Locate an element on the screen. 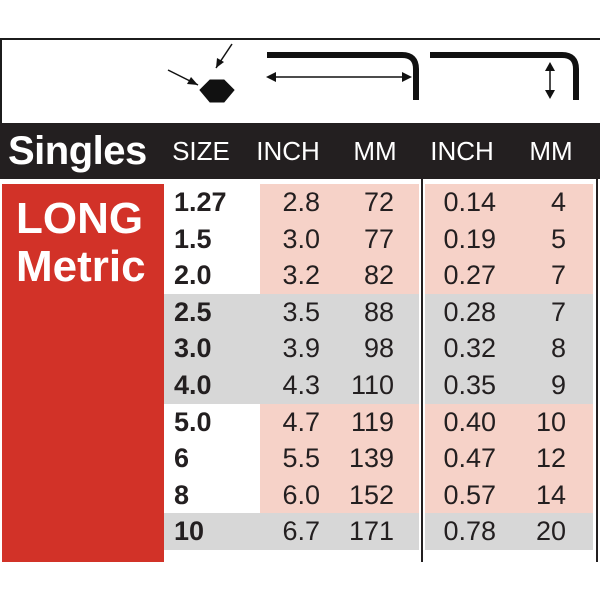  table-row: 2.0 3.2 82 0.27 7 is located at coordinates (382, 275).